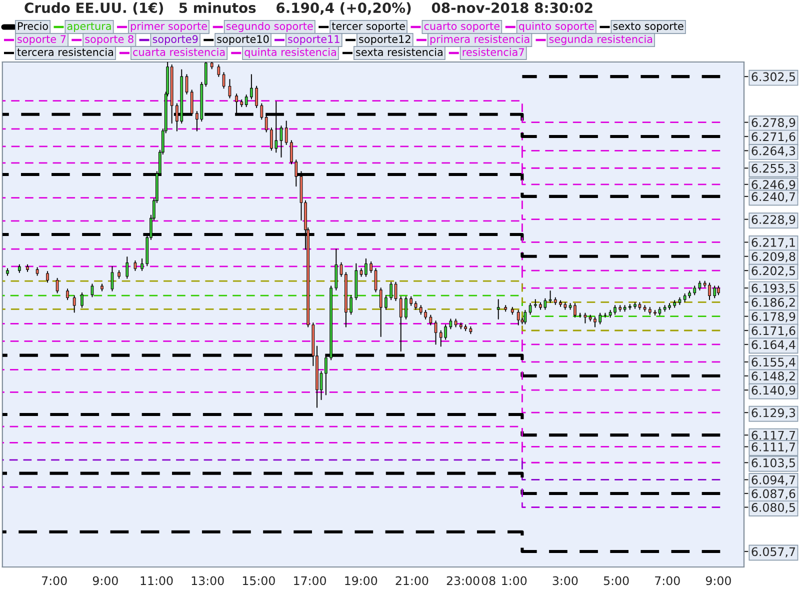 Image resolution: width=800 pixels, height=600 pixels. What do you see at coordinates (243, 40) in the screenshot?
I see `legend-label: soporte10` at bounding box center [243, 40].